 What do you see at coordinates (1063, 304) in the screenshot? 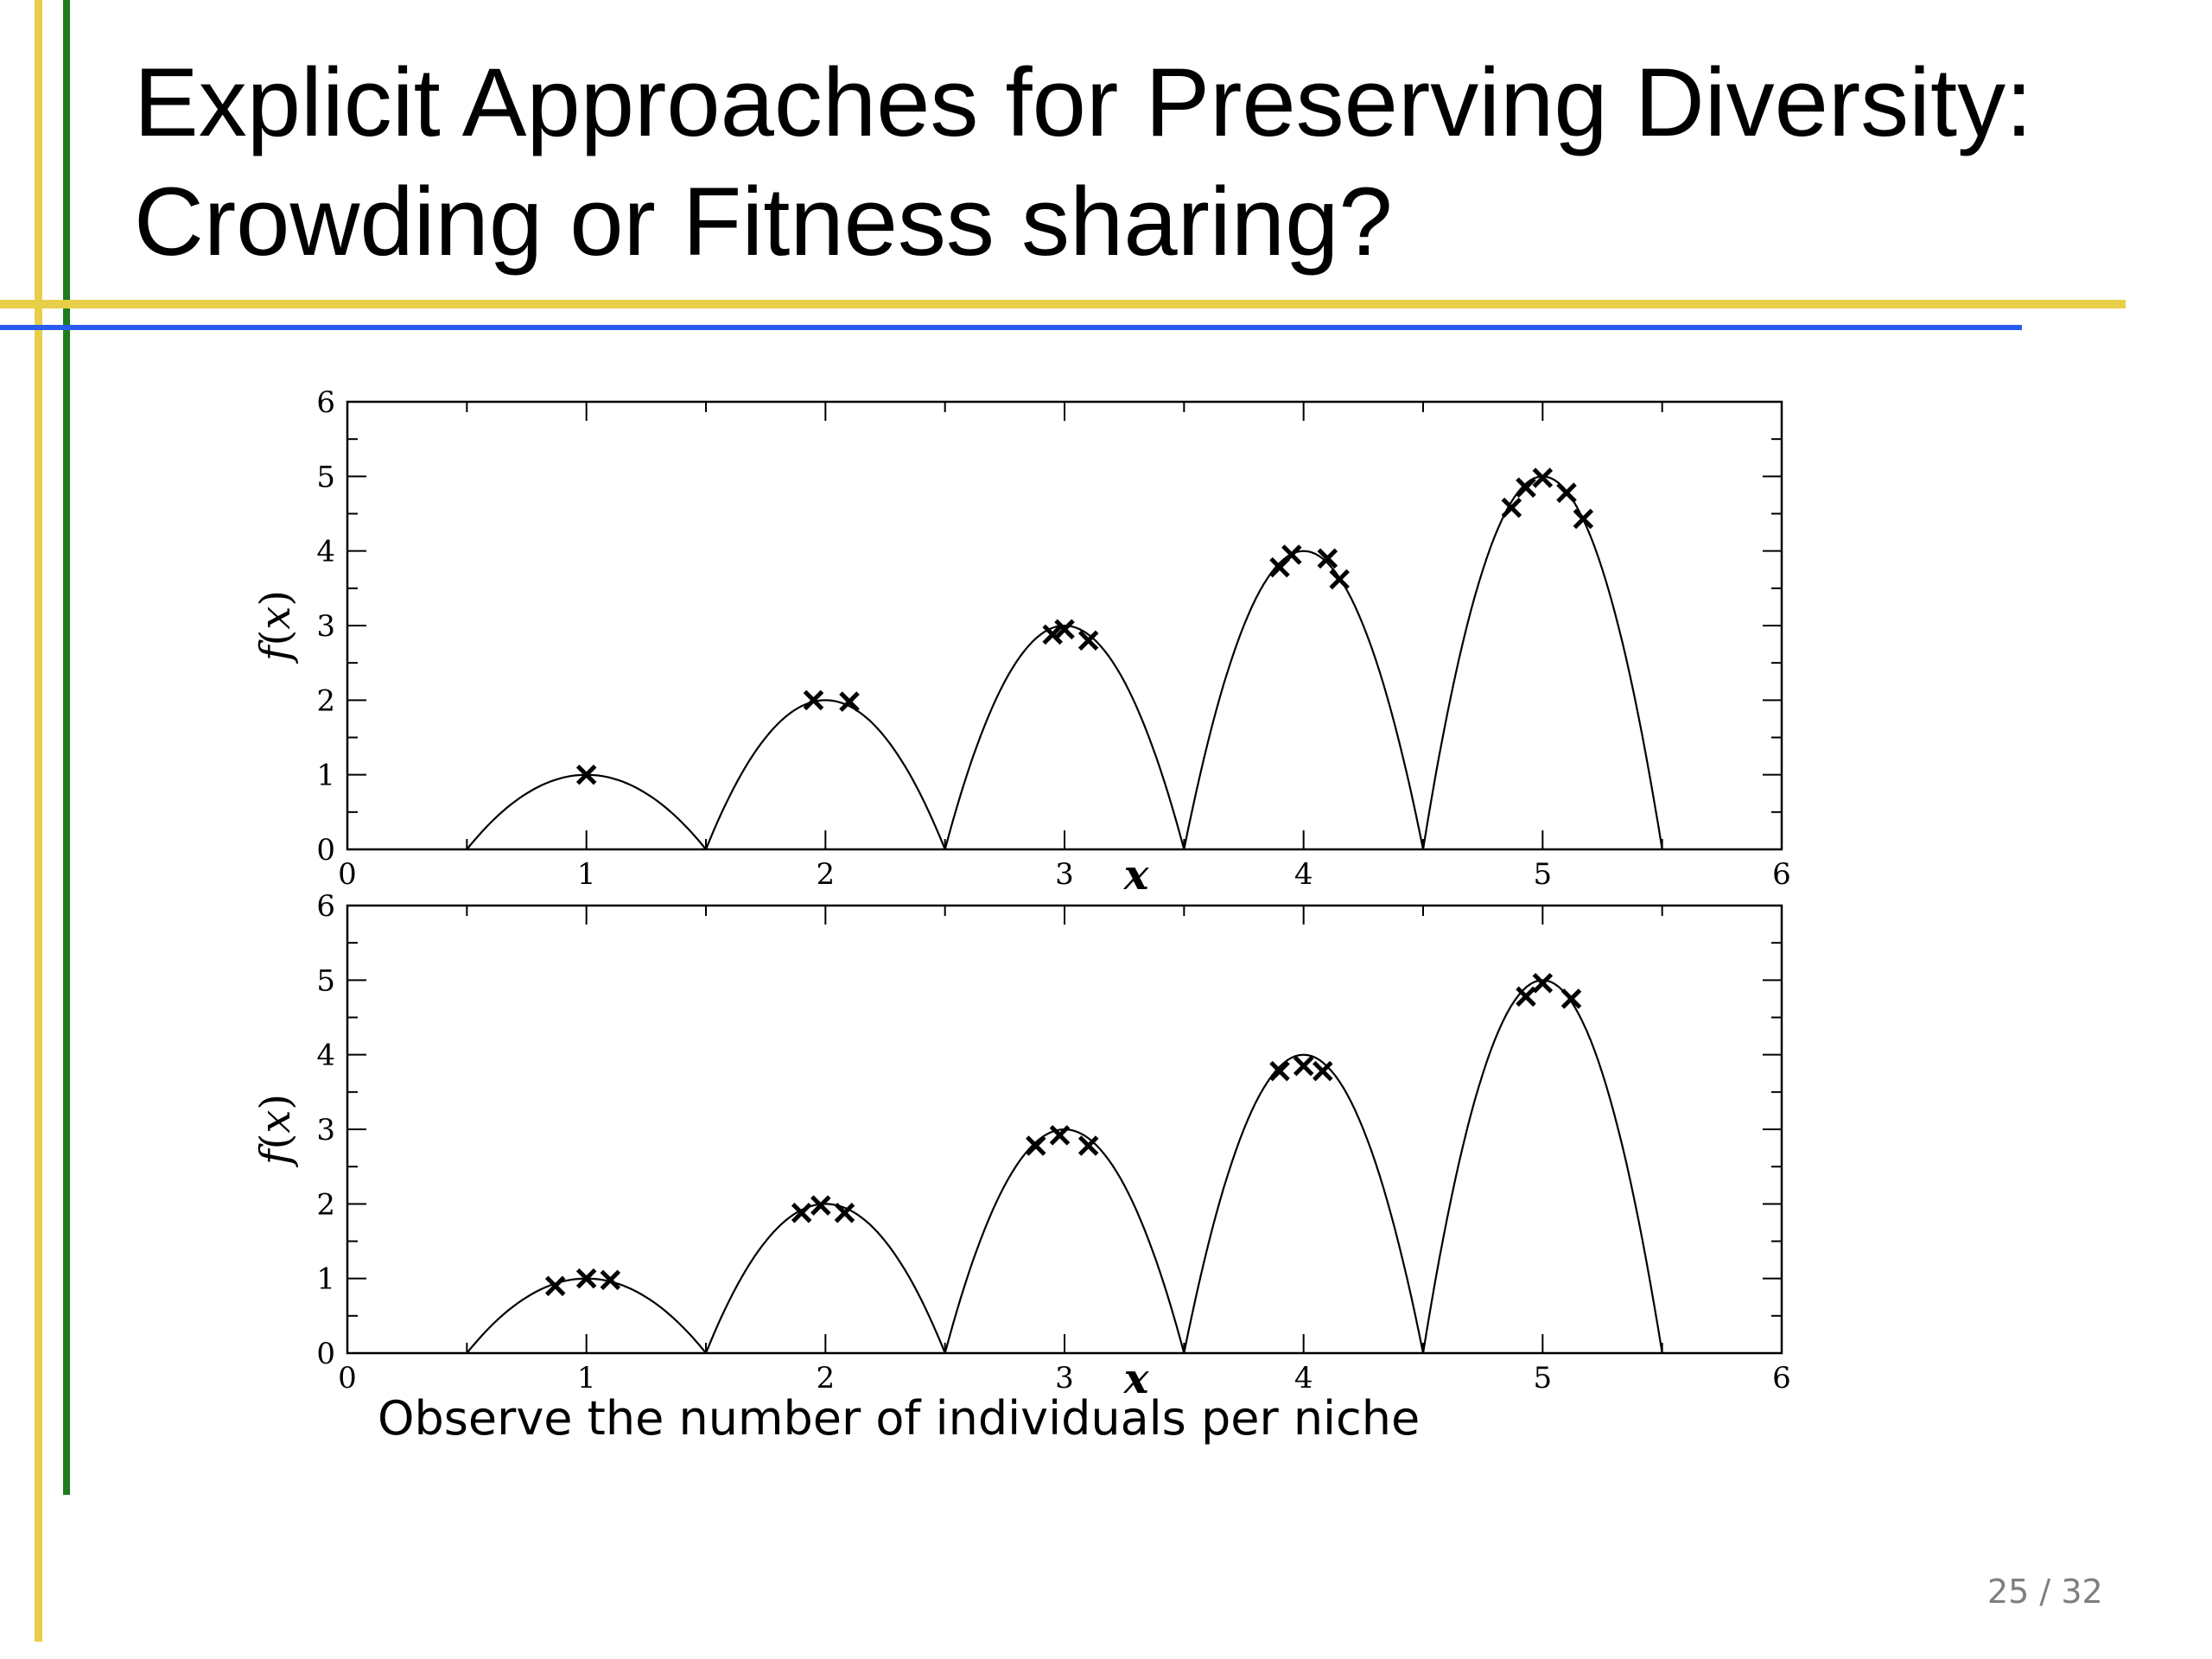
I see `yellow-horizontal-line` at bounding box center [1063, 304].